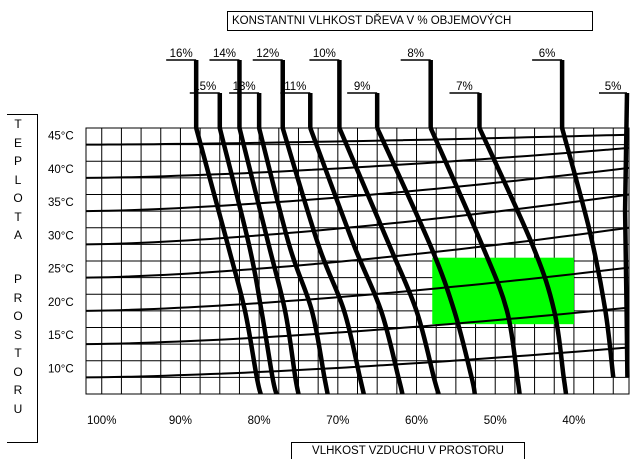  What do you see at coordinates (61, 170) in the screenshot?
I see `y-tick-label: 40°C` at bounding box center [61, 170].